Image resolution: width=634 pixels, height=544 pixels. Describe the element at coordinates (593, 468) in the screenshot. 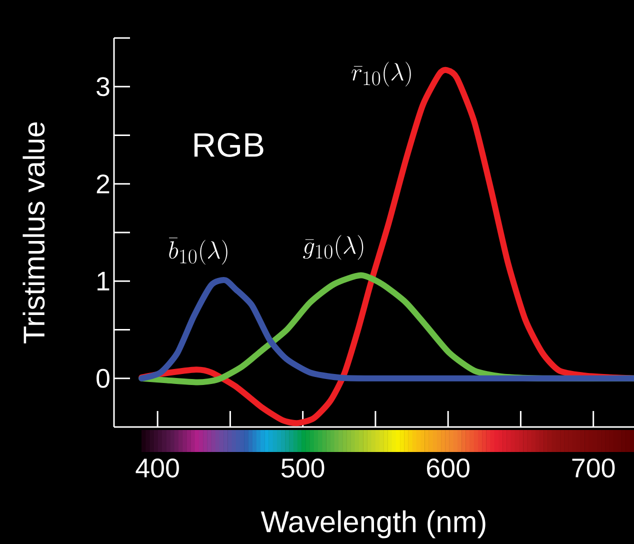

I see `x-tick-label: 700` at that location.